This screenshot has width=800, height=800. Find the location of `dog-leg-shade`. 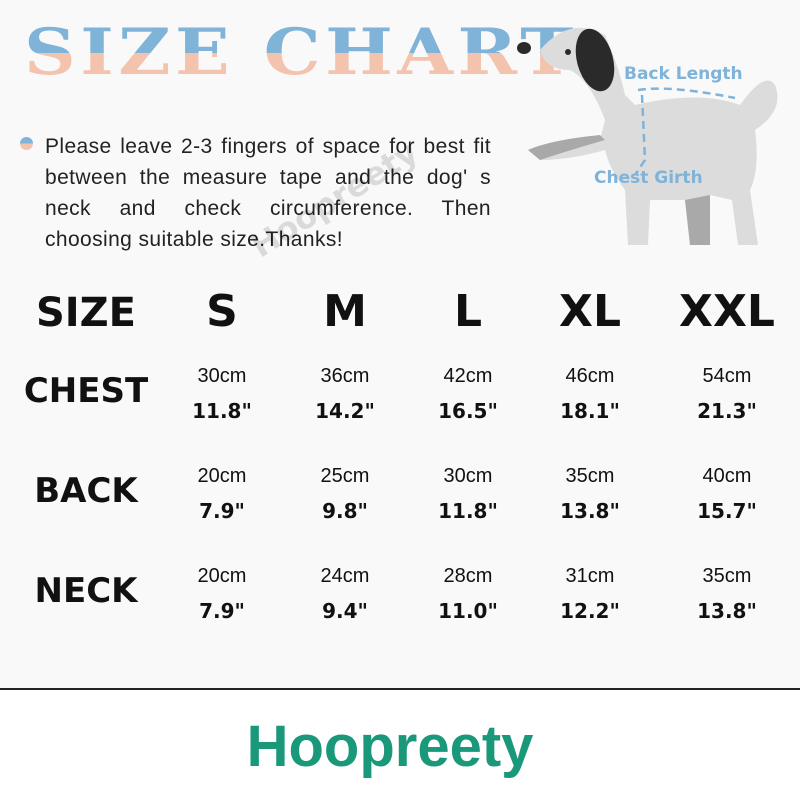

dog-leg-shade is located at coordinates (619, 190).